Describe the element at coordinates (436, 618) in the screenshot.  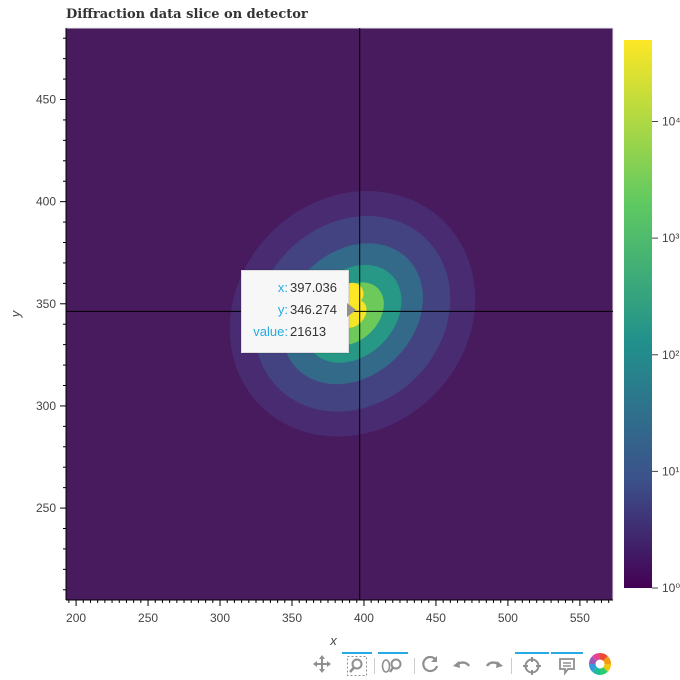
I see `x-tick-label: 450` at that location.